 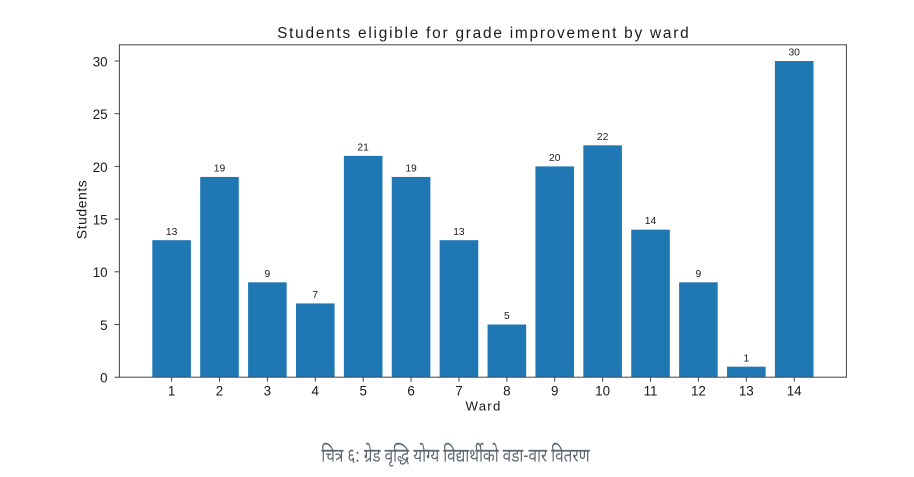 What do you see at coordinates (603, 137) in the screenshot?
I see `svg-text: 22` at bounding box center [603, 137].